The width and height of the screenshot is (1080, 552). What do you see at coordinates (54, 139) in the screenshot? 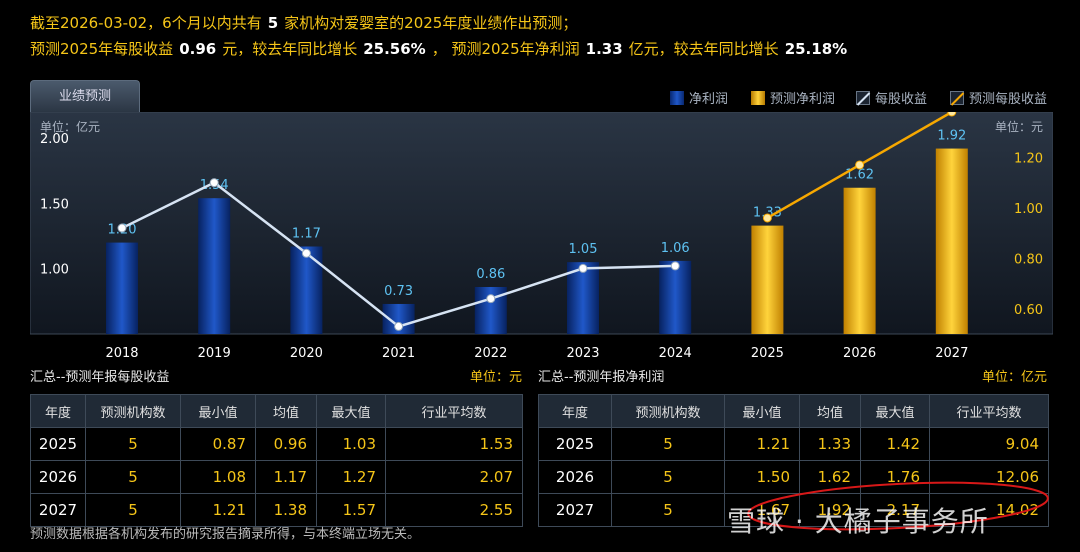
I see `left-tick-label: 2.00` at bounding box center [54, 139].